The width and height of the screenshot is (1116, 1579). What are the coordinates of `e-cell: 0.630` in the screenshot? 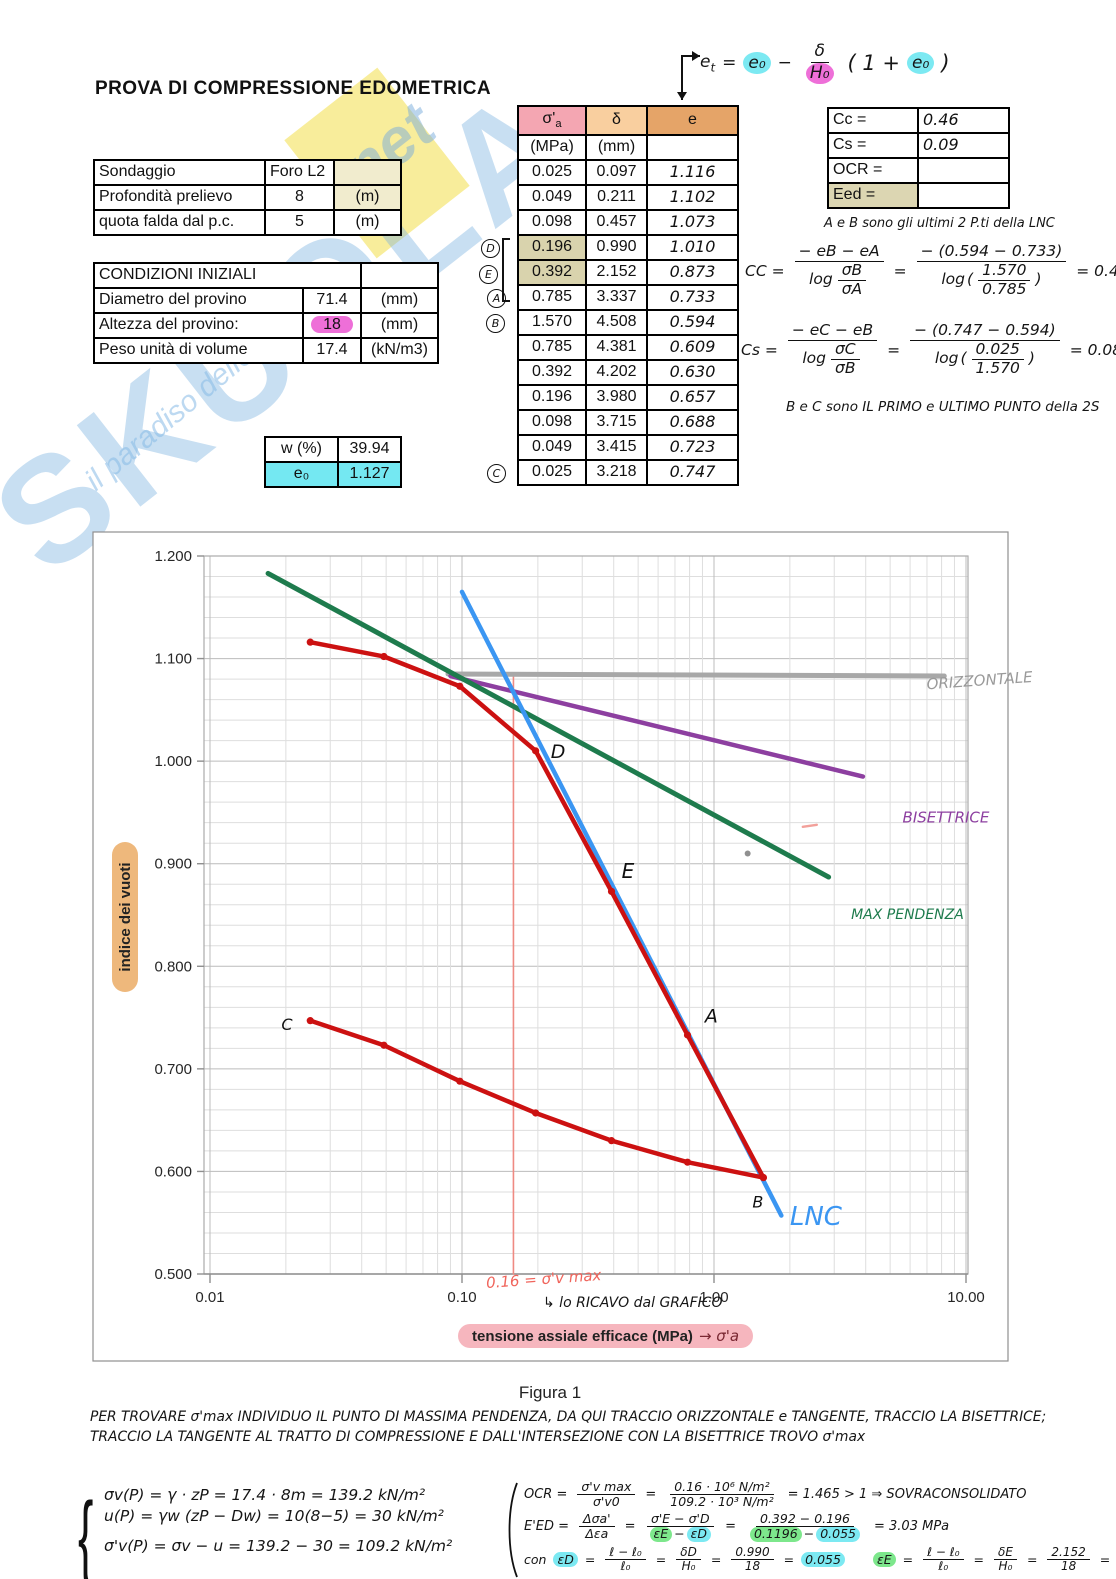 It's located at (692, 372).